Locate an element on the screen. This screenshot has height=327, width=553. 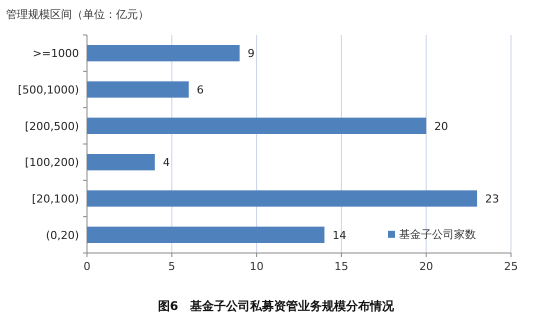
legend-label: 基金子公司家数 is located at coordinates (437, 234).